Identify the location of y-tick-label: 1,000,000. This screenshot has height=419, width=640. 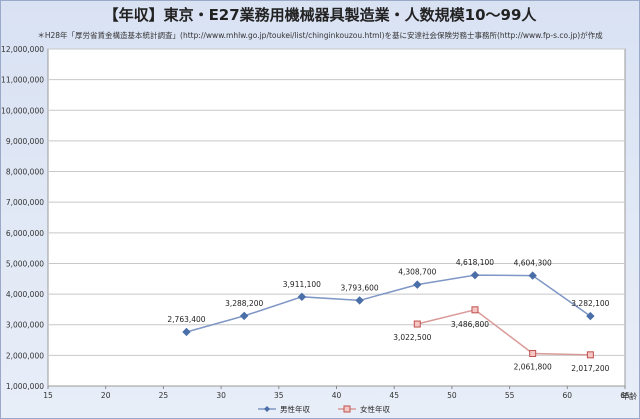
(25, 386).